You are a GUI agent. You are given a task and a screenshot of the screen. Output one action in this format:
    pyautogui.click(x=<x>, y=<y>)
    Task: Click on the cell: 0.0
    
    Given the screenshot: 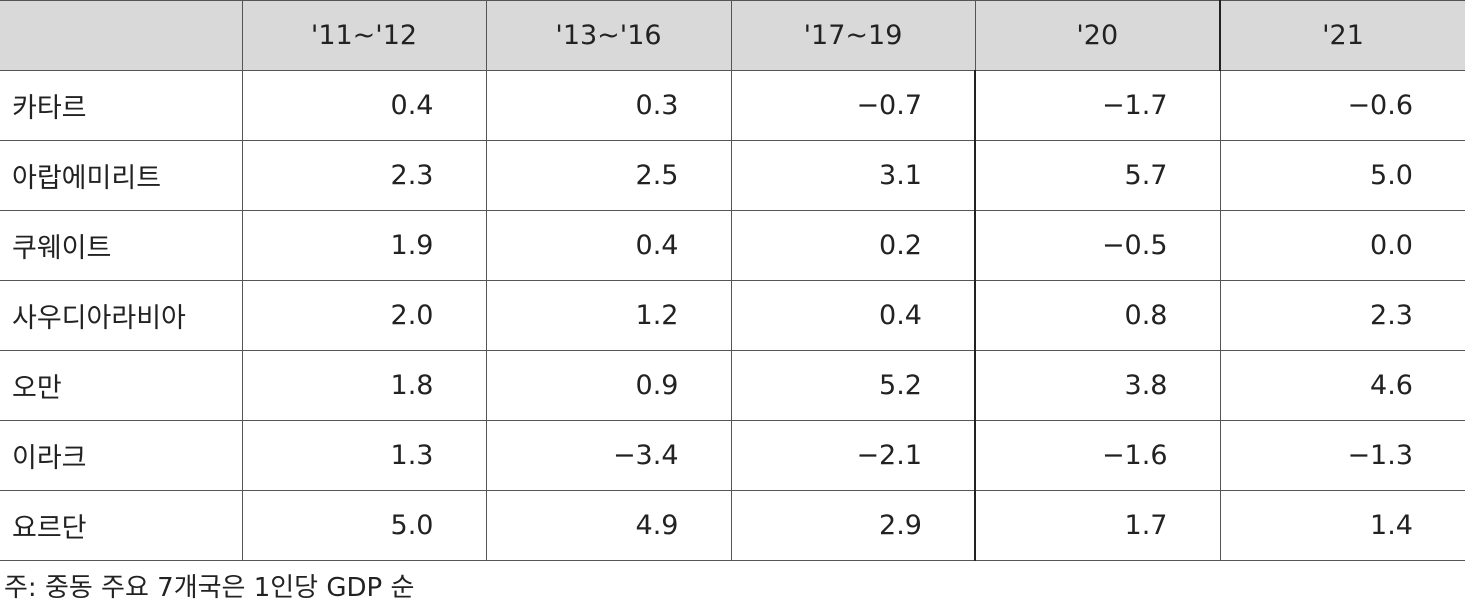 What is the action you would take?
    pyautogui.click(x=1342, y=245)
    